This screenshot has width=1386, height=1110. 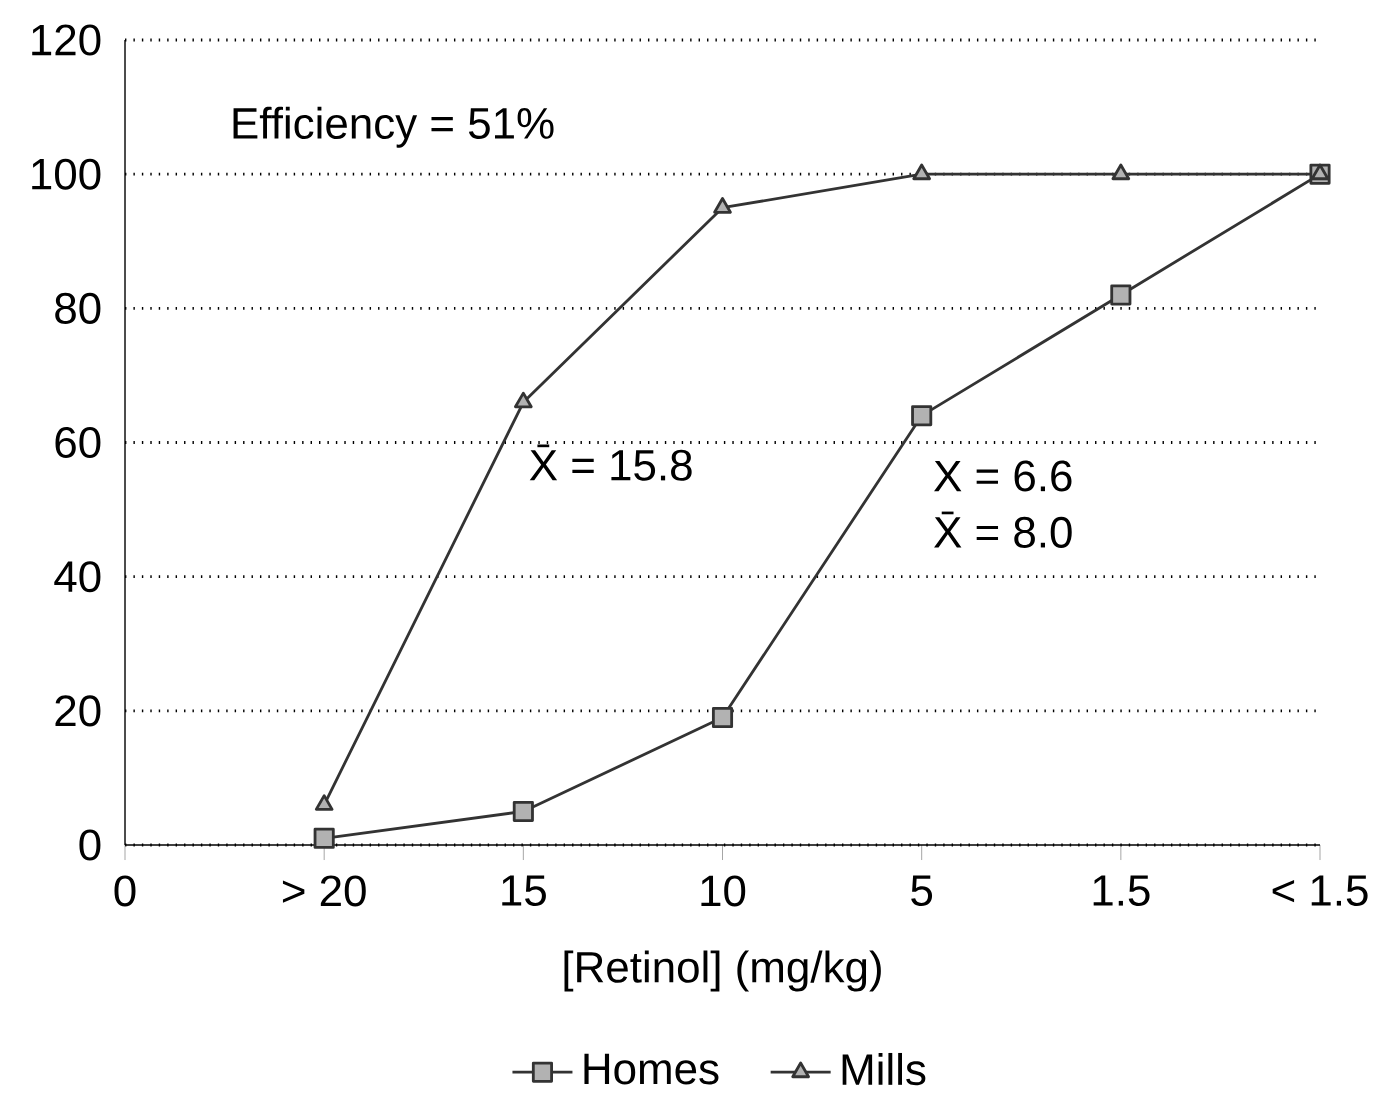 What do you see at coordinates (884, 1069) in the screenshot?
I see `legend-label: Mills` at bounding box center [884, 1069].